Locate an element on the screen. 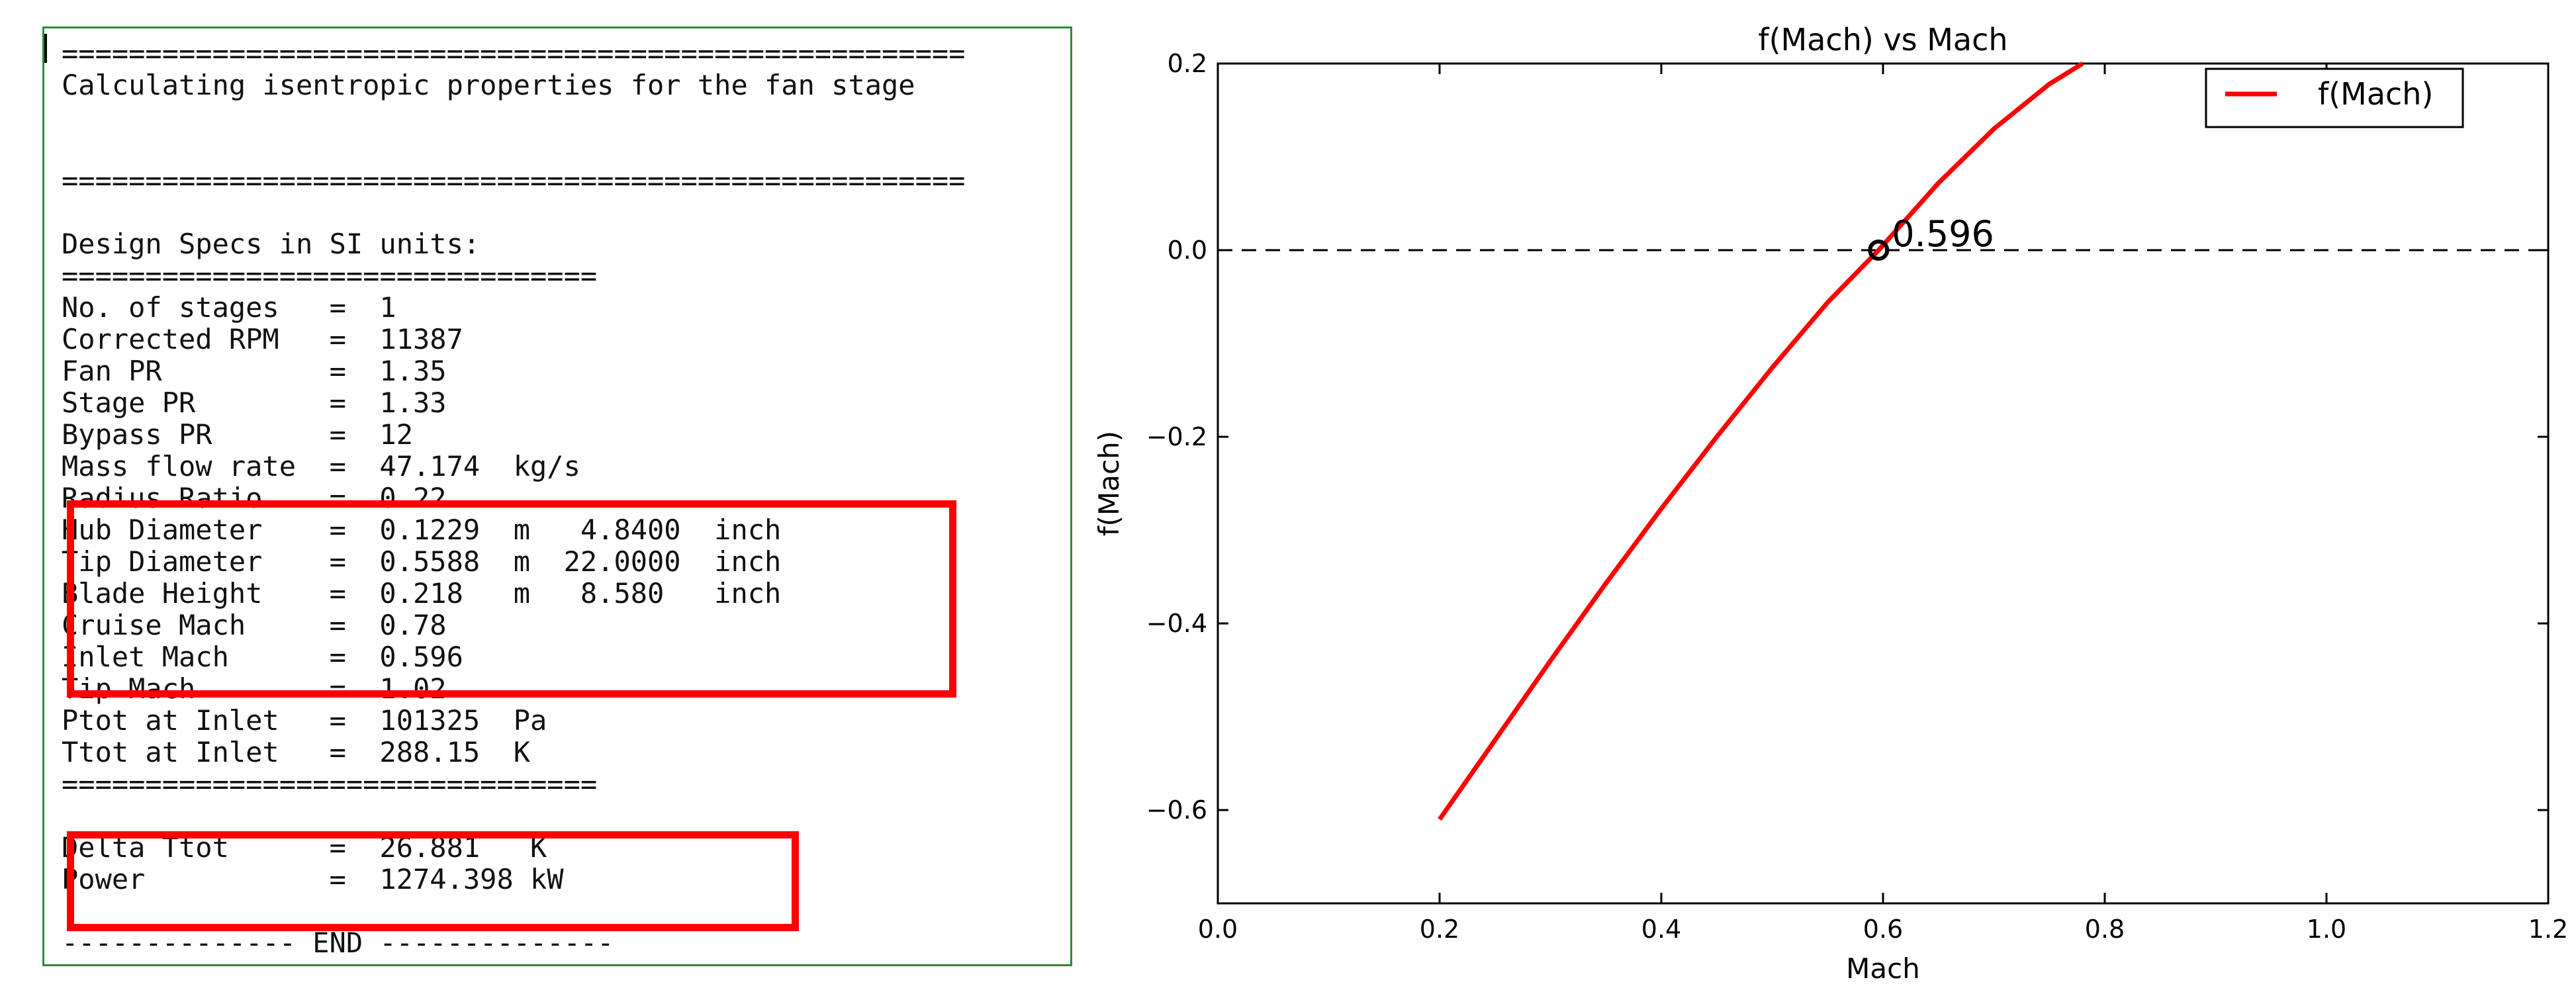 Image resolution: width=2576 pixels, height=998 pixels. x-axis-title: Mach is located at coordinates (1883, 968).